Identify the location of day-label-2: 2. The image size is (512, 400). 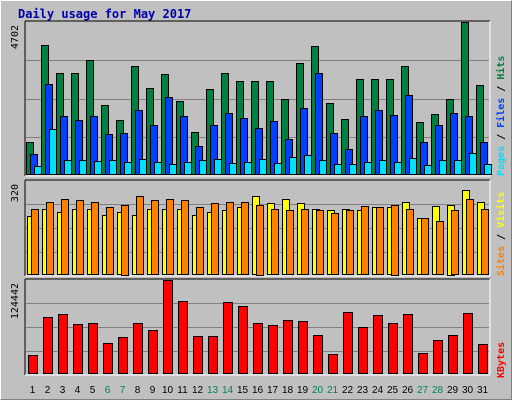
(48, 390).